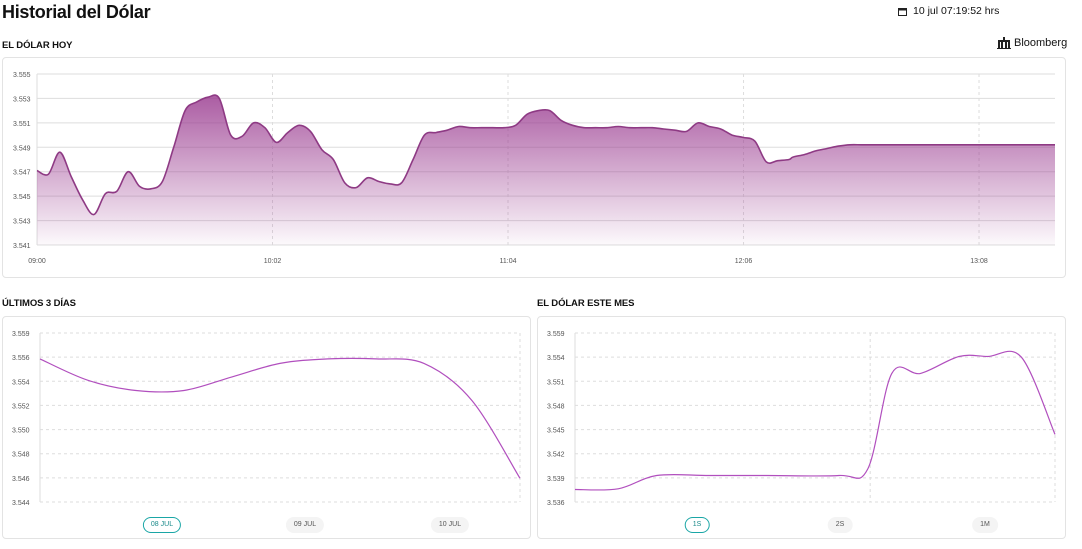  Describe the element at coordinates (22, 148) in the screenshot. I see `y-tick-label: 3.549` at that location.